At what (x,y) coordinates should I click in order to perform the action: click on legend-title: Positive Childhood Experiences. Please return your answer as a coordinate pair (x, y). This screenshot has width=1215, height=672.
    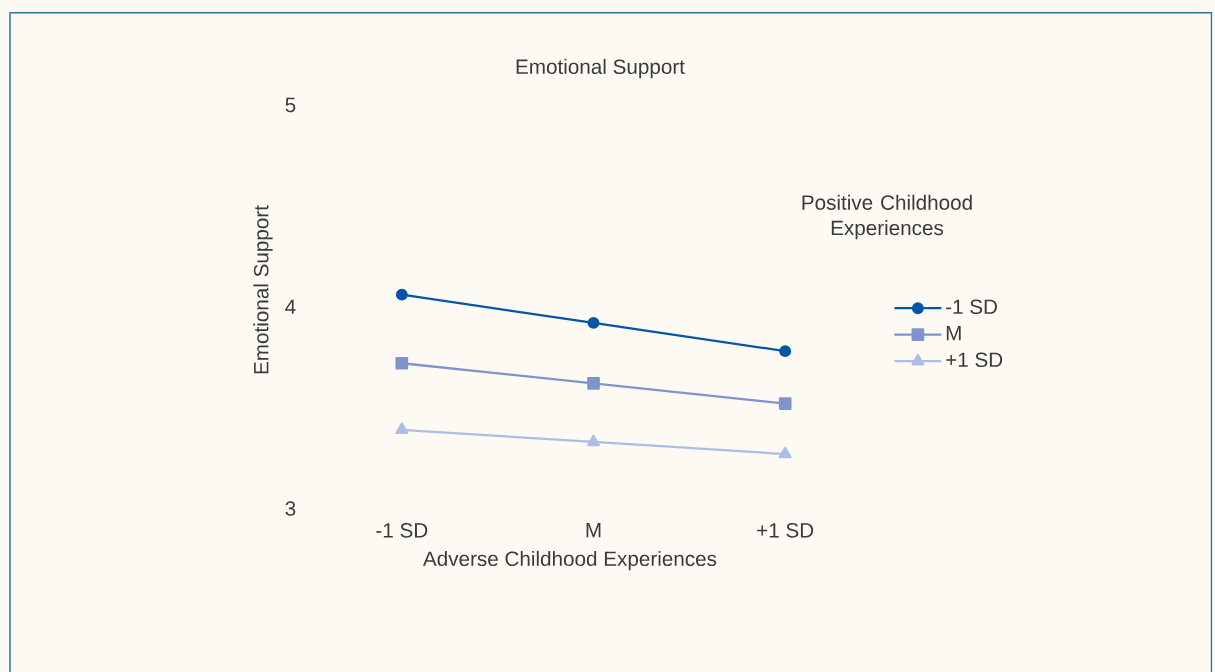
    Looking at the image, I should click on (887, 217).